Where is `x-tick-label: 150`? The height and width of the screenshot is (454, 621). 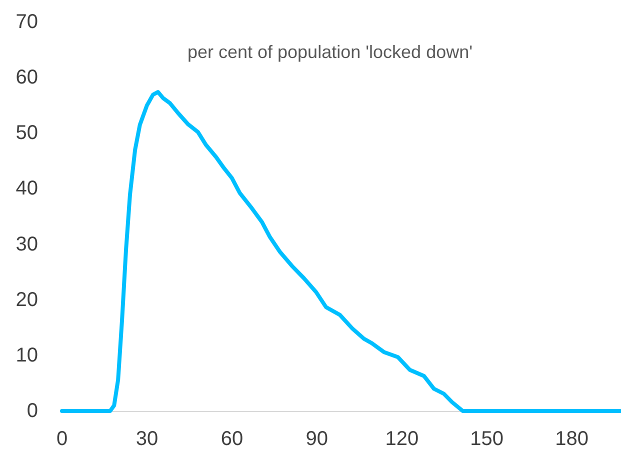 x-tick-label: 150 is located at coordinates (487, 439).